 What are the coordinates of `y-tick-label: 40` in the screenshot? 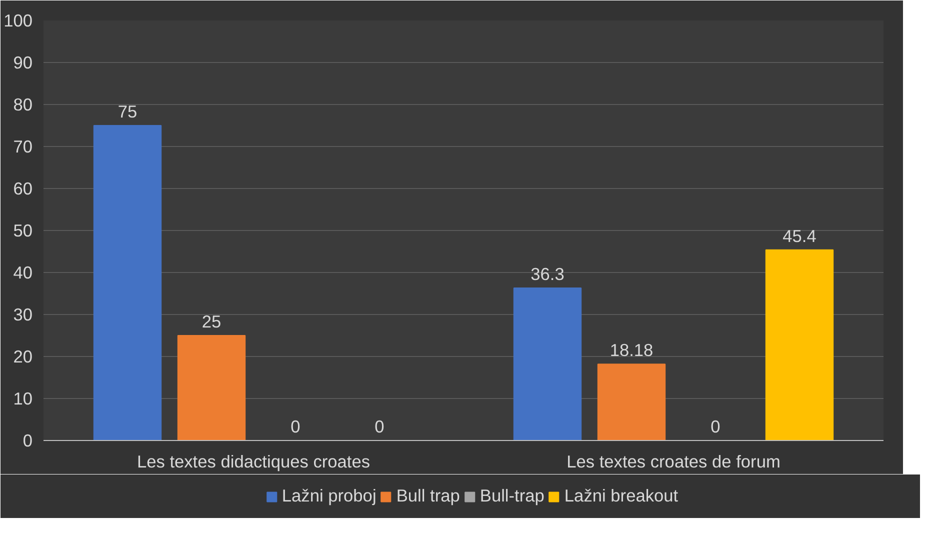 It's located at (23, 272).